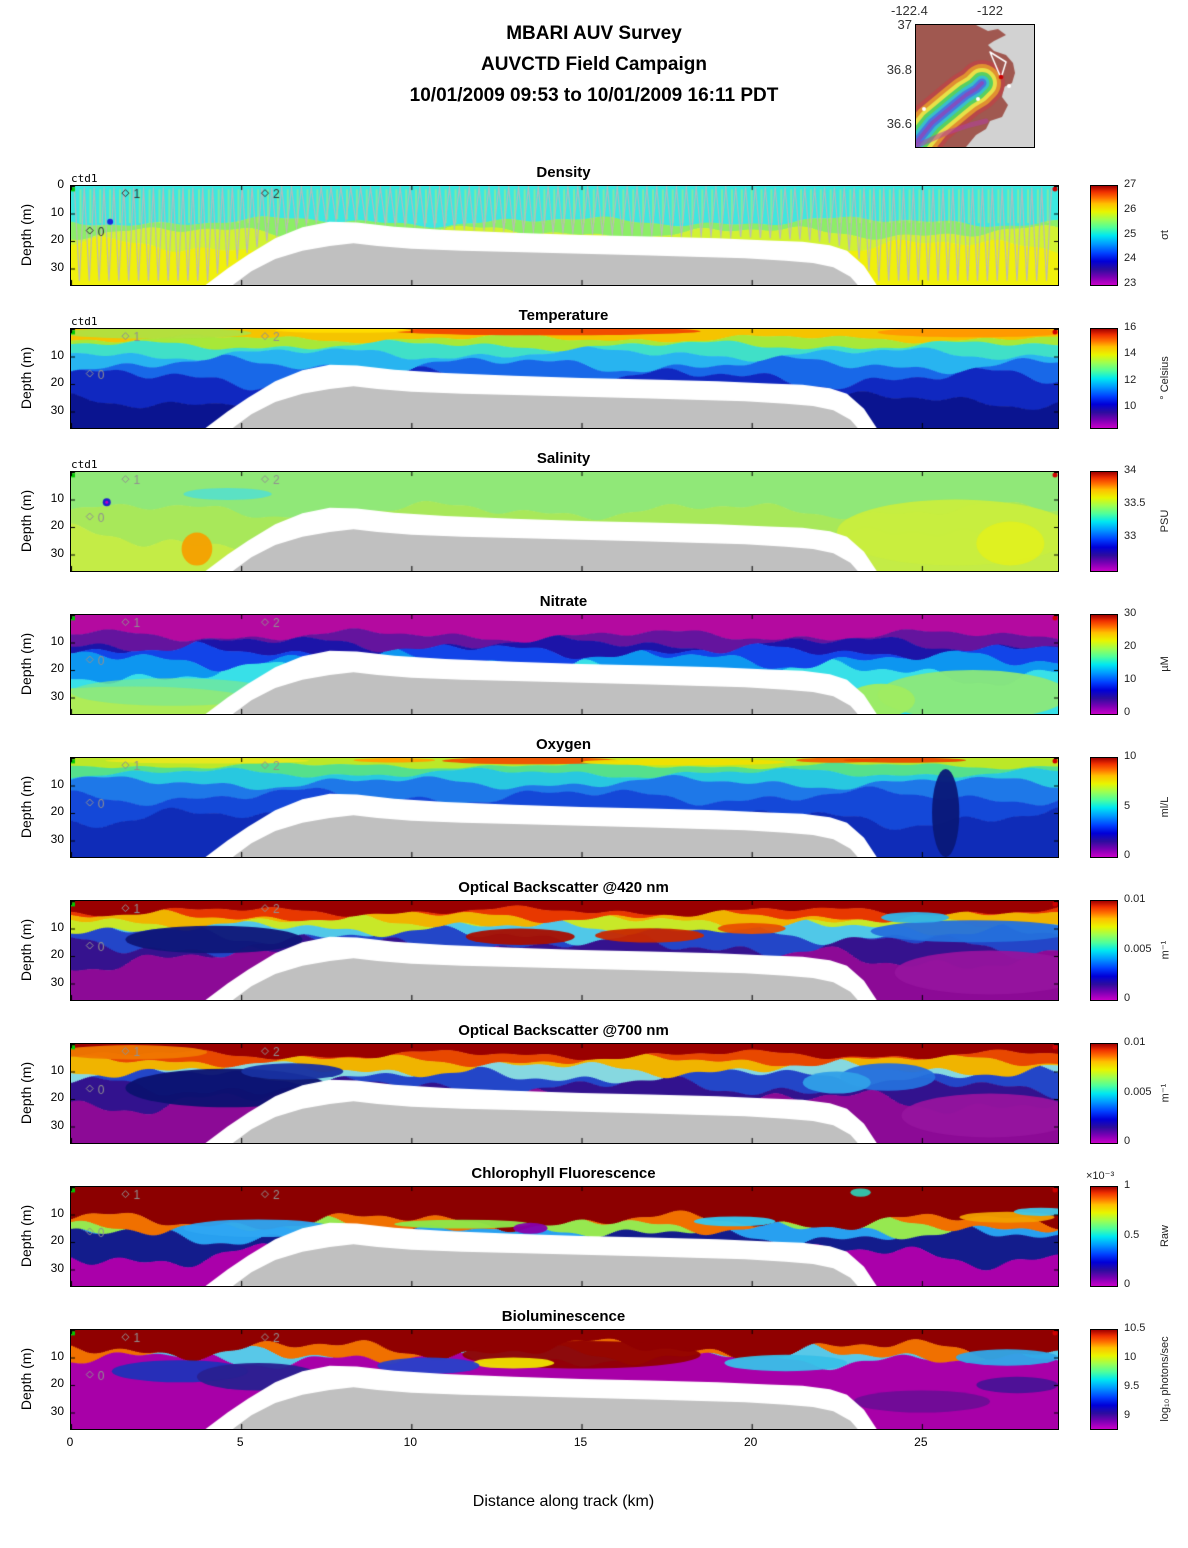 This screenshot has height=1548, width=1188. What do you see at coordinates (563, 601) in the screenshot?
I see `panel-title-nitrate: Nitrate` at bounding box center [563, 601].